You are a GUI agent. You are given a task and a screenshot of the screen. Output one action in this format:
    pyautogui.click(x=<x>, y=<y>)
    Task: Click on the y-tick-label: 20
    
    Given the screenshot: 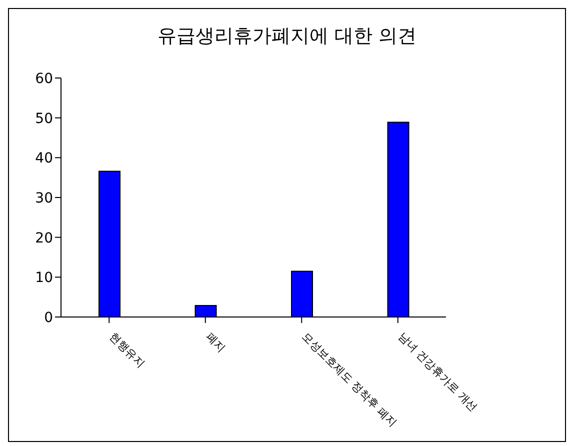 What is the action you would take?
    pyautogui.click(x=44, y=238)
    